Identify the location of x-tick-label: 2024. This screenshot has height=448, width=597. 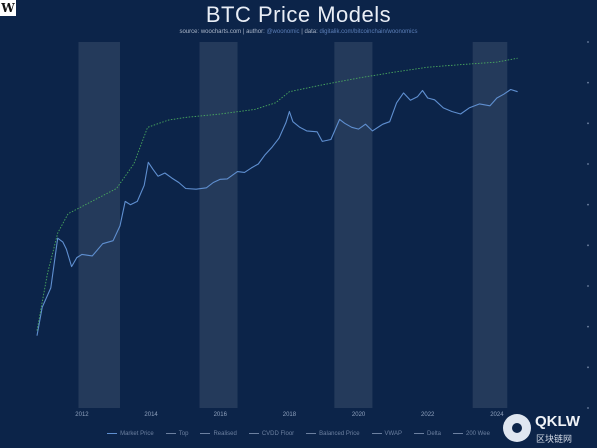
(497, 415).